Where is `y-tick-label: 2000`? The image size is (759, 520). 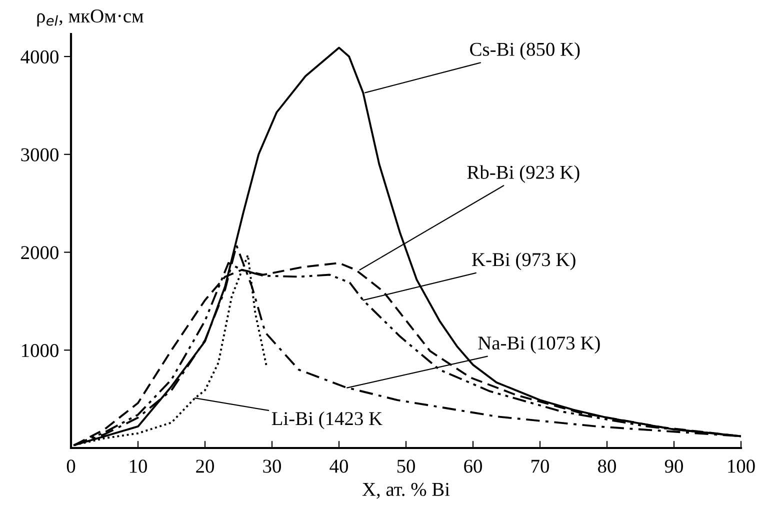 y-tick-label: 2000 is located at coordinates (39, 253).